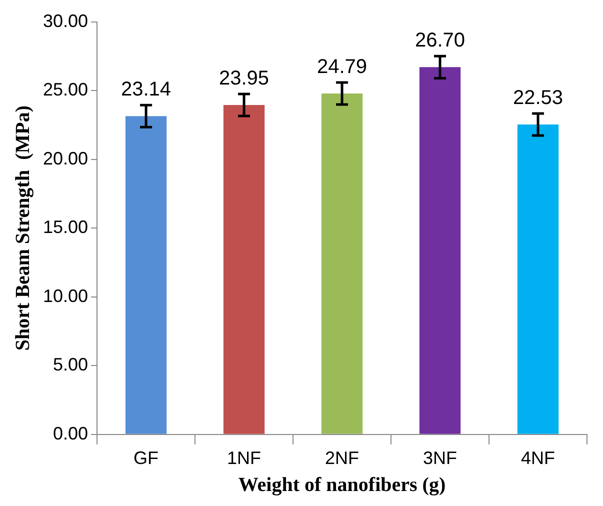 This screenshot has height=506, width=603. I want to click on x-axis-title: Weight of nanofibers (g), so click(342, 485).